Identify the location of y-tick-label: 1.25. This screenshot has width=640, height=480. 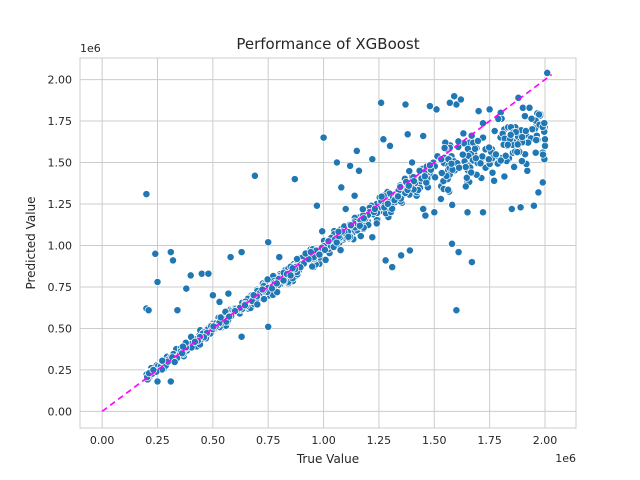
(60, 204).